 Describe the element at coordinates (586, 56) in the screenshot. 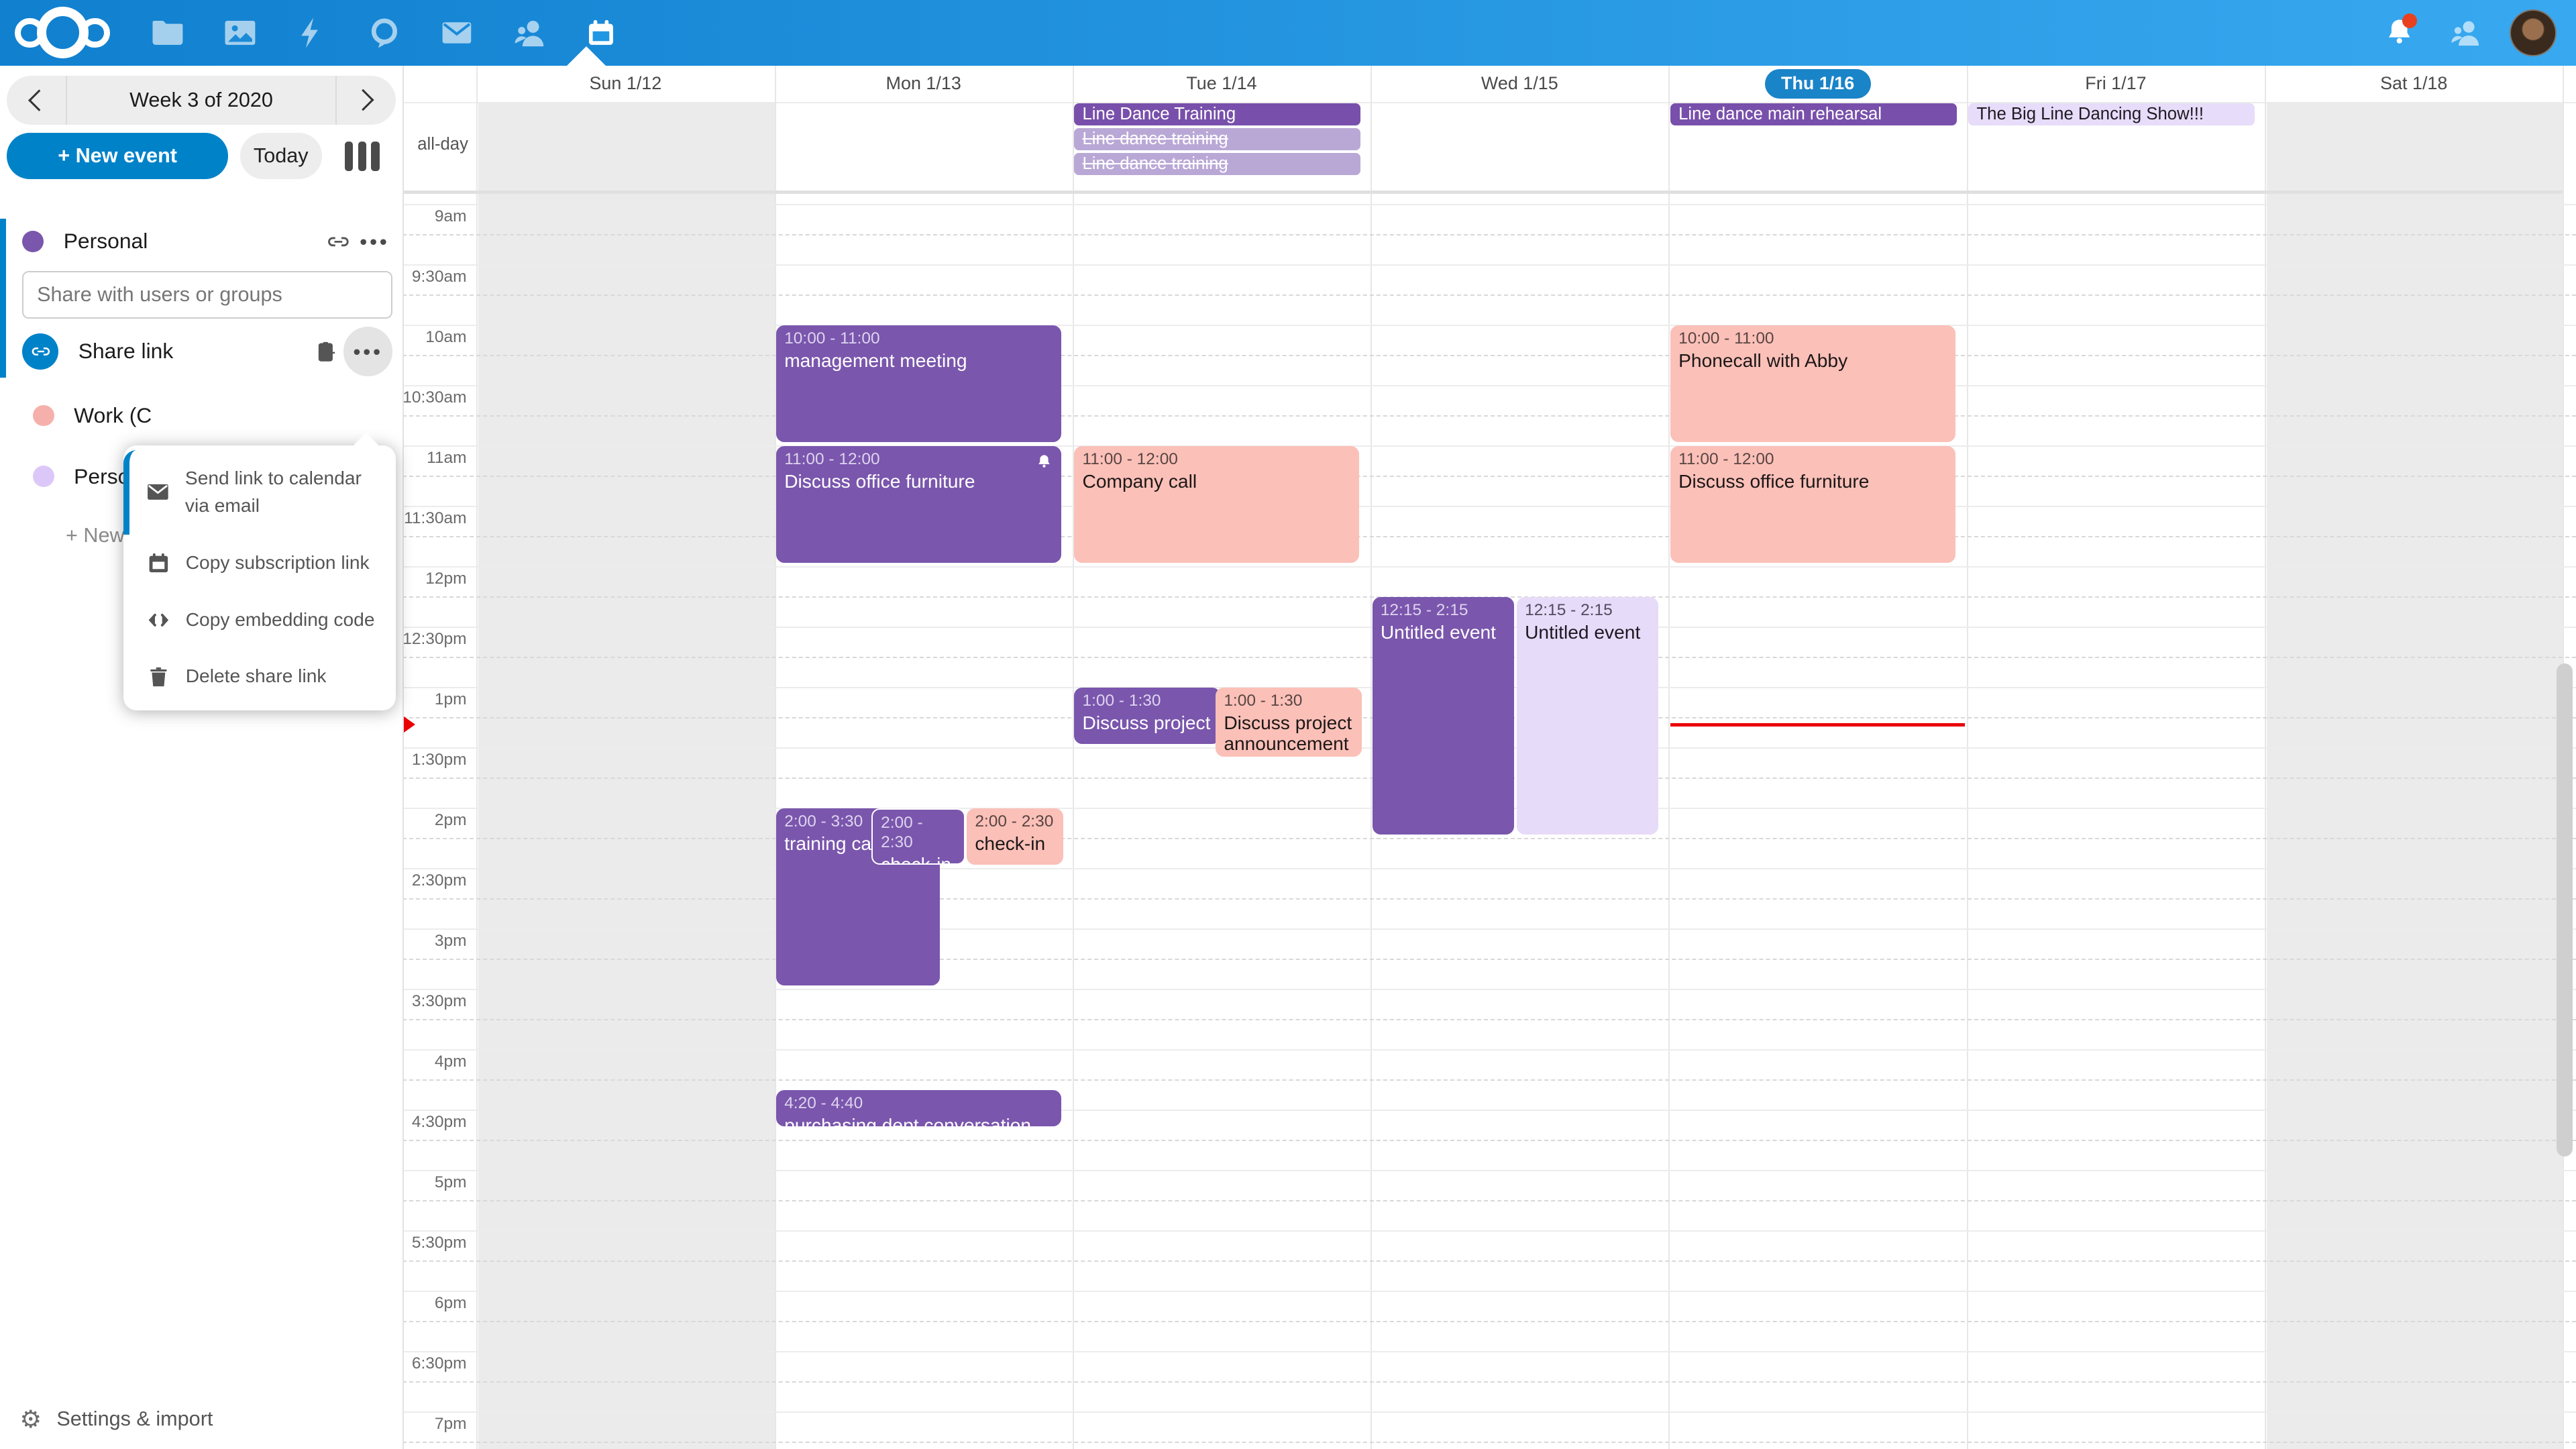

I see `active-app-caret` at that location.